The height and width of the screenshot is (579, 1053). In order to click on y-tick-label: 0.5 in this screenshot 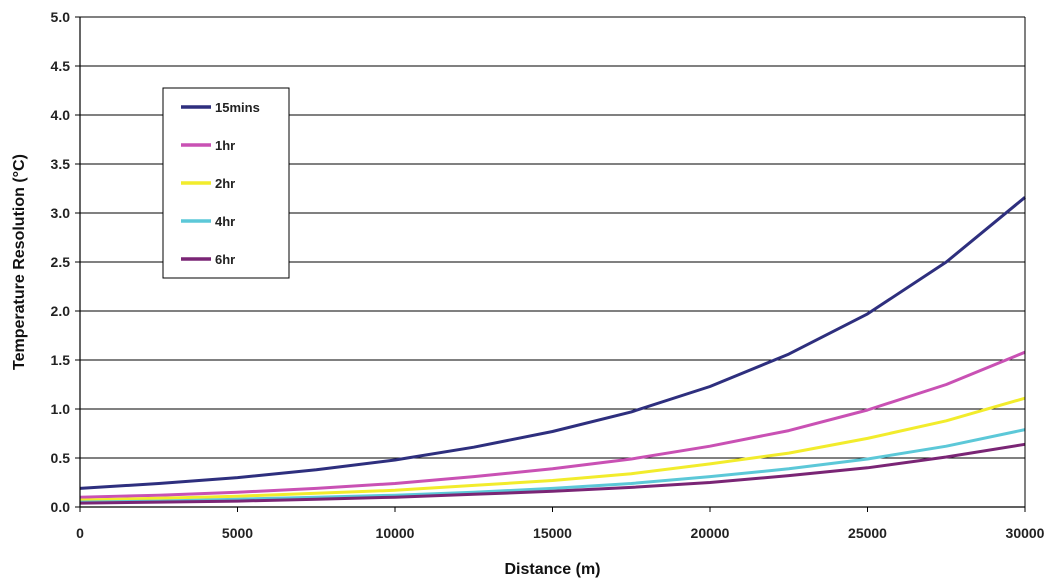, I will do `click(61, 458)`.